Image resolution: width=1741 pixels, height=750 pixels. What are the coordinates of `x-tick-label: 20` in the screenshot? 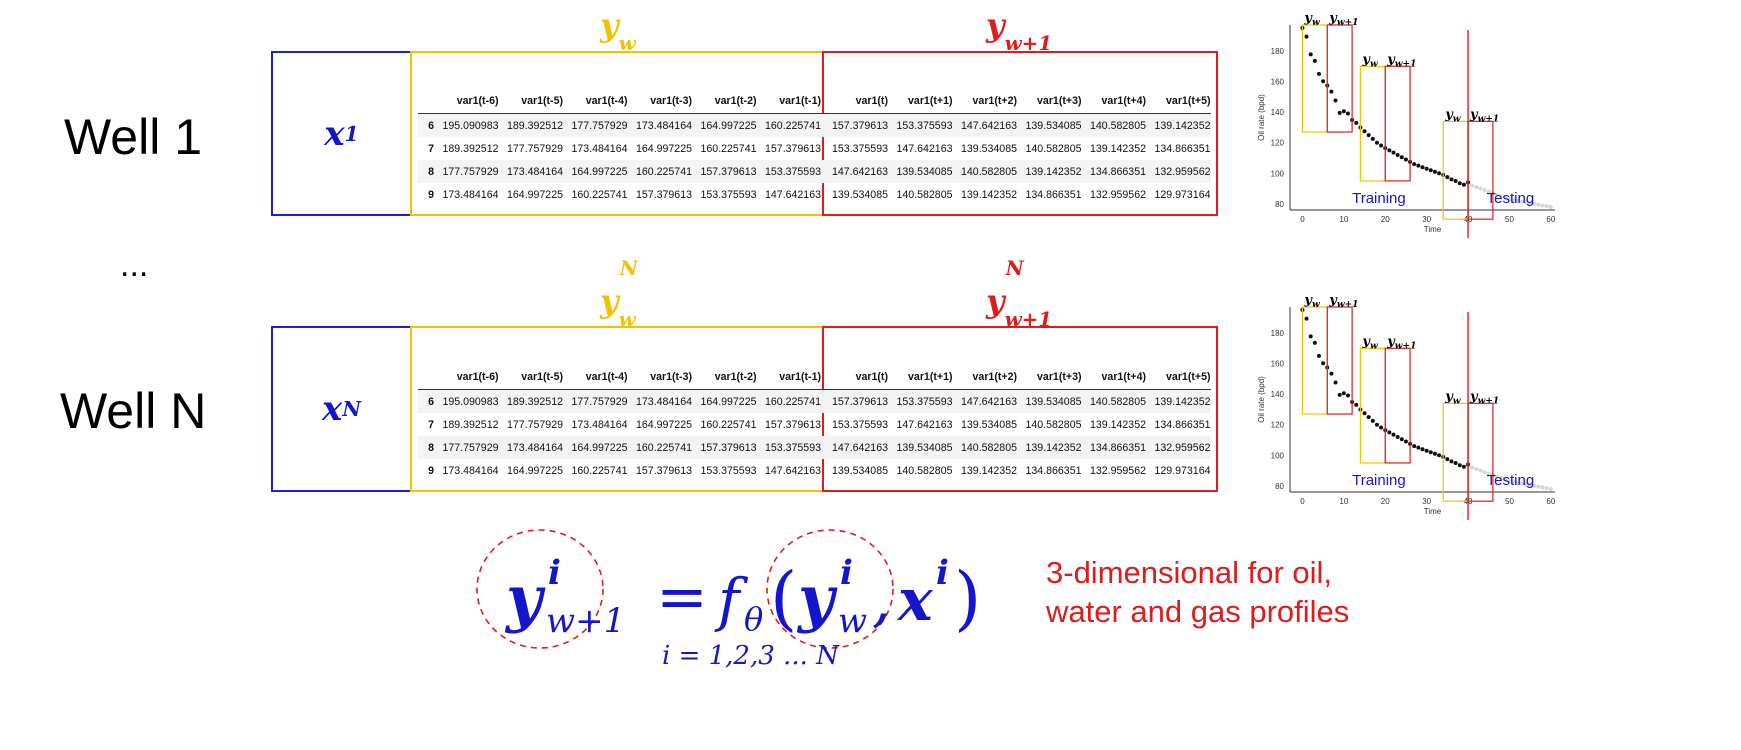 It's located at (1385, 219).